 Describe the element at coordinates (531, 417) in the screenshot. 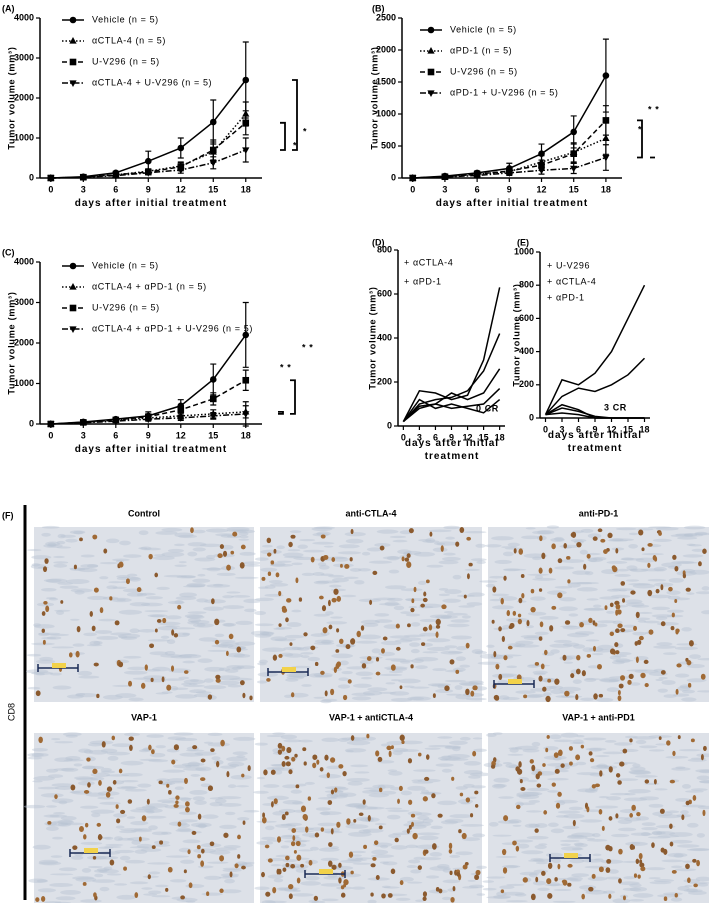

I see `y-tick-label: 0` at that location.